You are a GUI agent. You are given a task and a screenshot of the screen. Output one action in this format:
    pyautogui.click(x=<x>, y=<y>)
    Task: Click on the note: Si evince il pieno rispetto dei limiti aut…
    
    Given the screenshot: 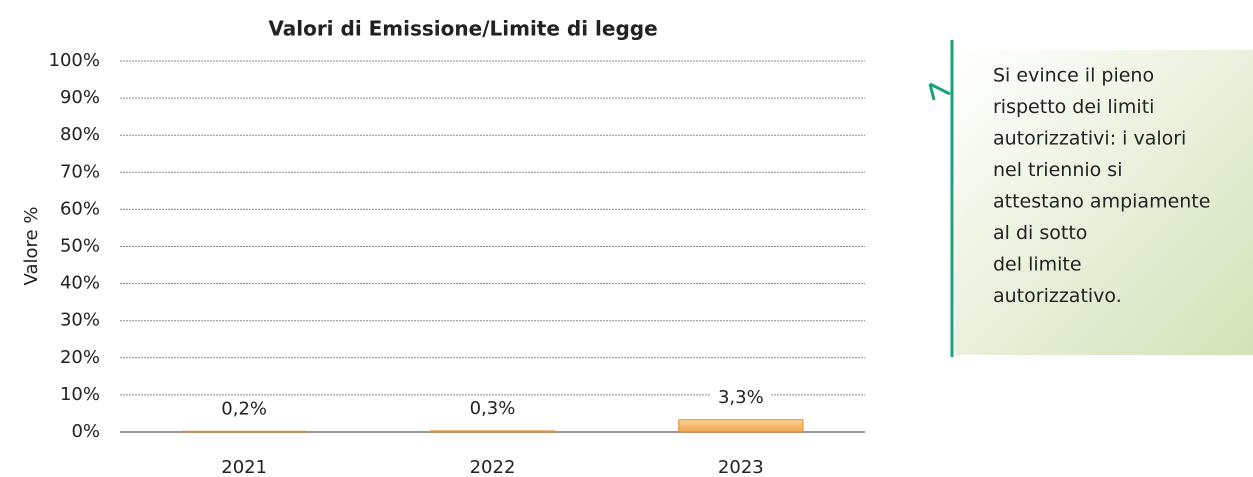 What is the action you would take?
    pyautogui.click(x=1101, y=186)
    